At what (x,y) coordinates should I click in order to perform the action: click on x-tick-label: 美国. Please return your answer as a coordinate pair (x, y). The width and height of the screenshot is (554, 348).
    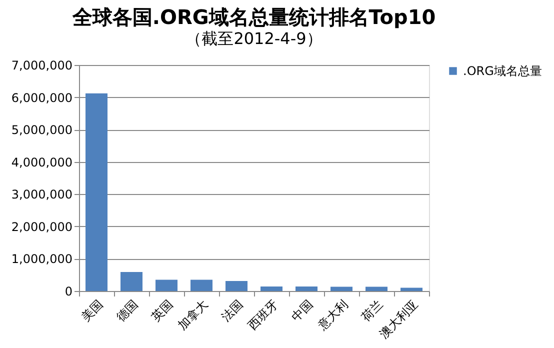
    Looking at the image, I should click on (92, 310).